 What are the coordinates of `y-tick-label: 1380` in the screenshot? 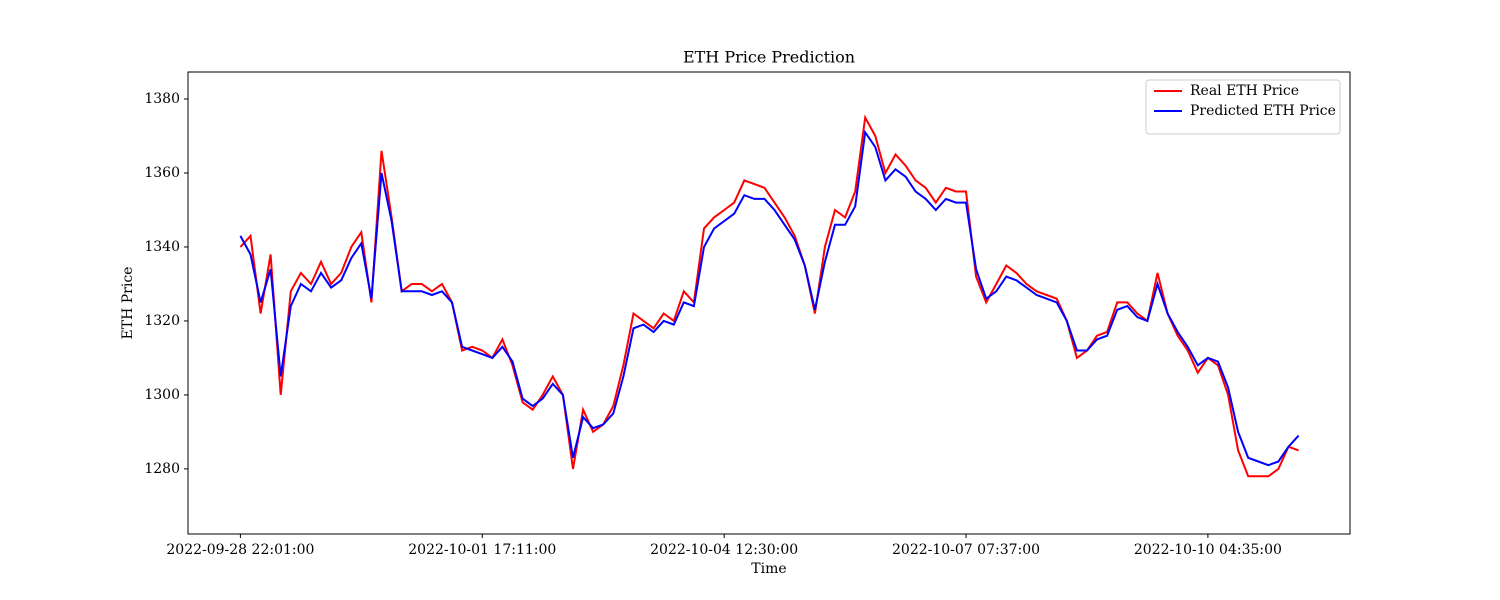 It's located at (162, 99).